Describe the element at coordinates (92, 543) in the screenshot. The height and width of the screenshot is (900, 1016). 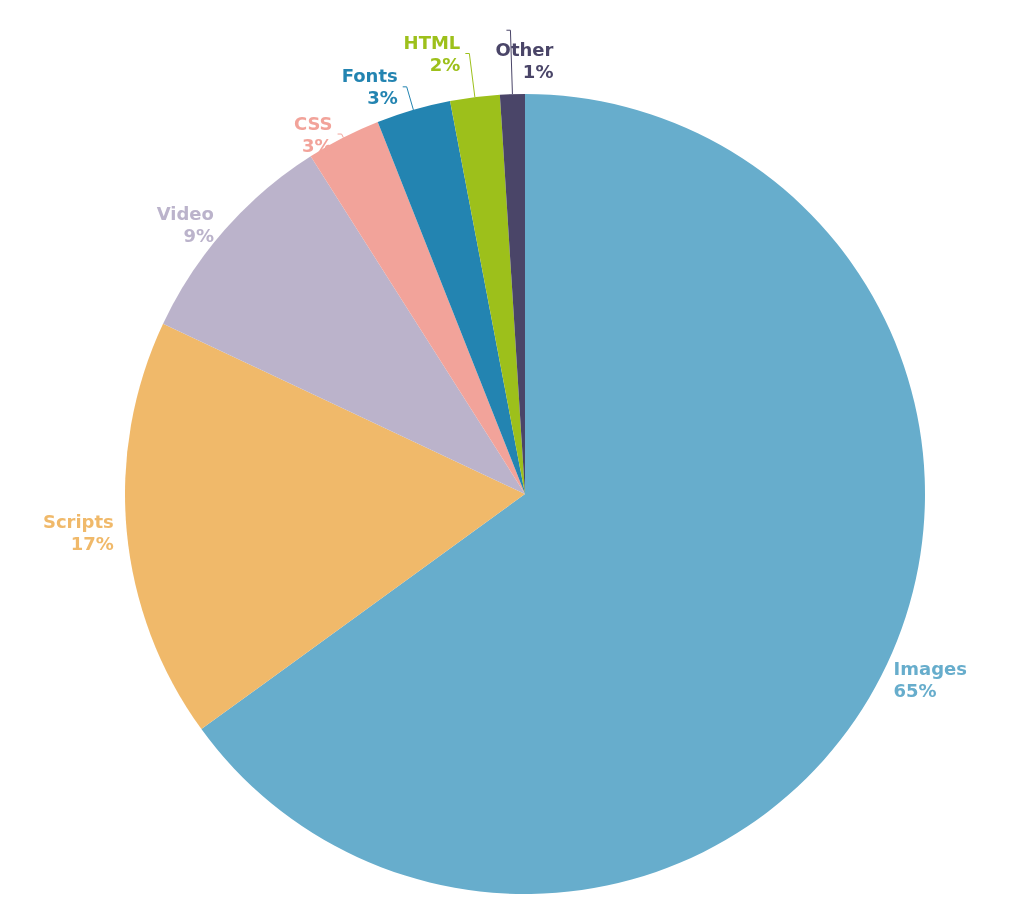
I see `data-label: 17%` at that location.